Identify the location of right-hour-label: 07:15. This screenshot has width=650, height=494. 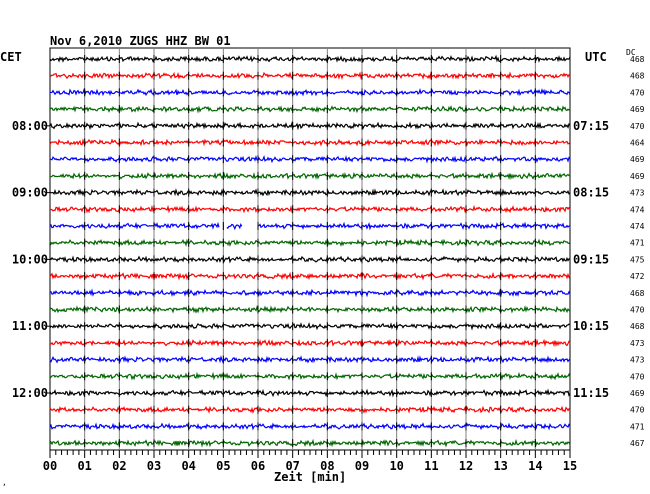
(591, 126).